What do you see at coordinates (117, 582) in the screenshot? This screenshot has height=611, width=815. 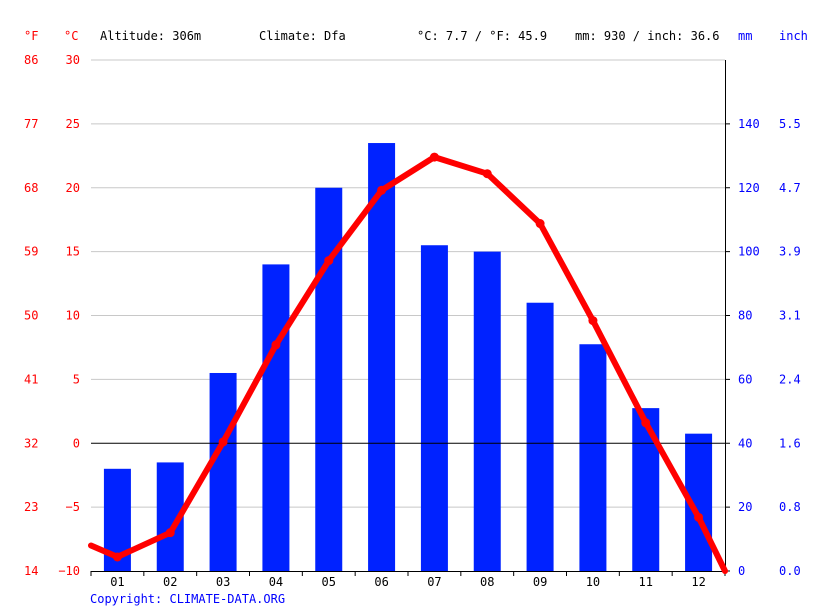 I see `month-label: 01` at bounding box center [117, 582].